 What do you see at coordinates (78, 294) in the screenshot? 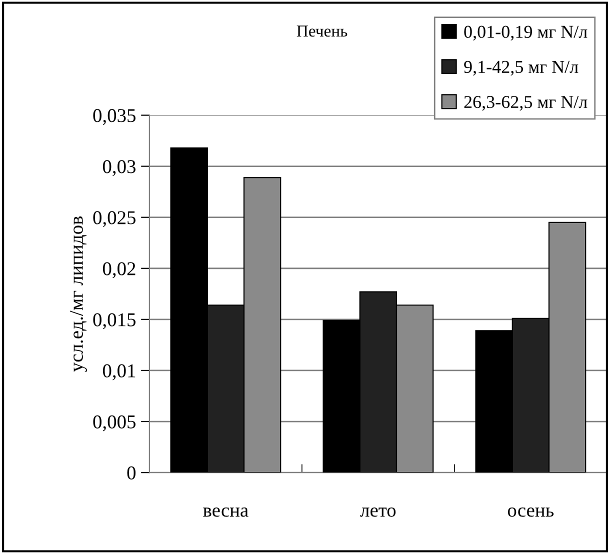
I see `y-axis-title: усл.ед./мг липидов` at bounding box center [78, 294].